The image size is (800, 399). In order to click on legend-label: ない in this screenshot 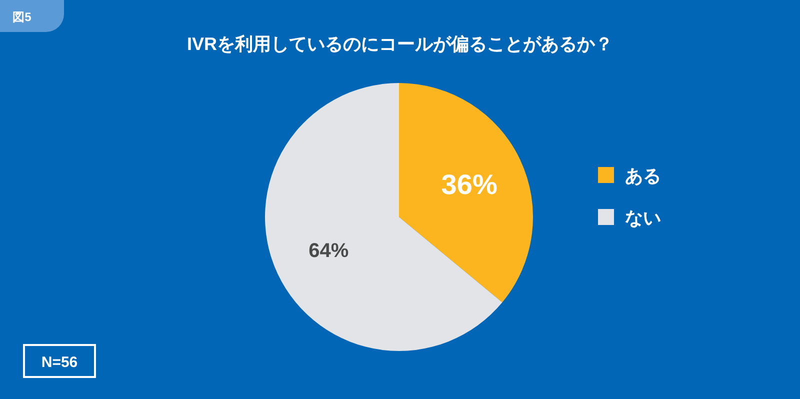, I will do `click(643, 218)`.